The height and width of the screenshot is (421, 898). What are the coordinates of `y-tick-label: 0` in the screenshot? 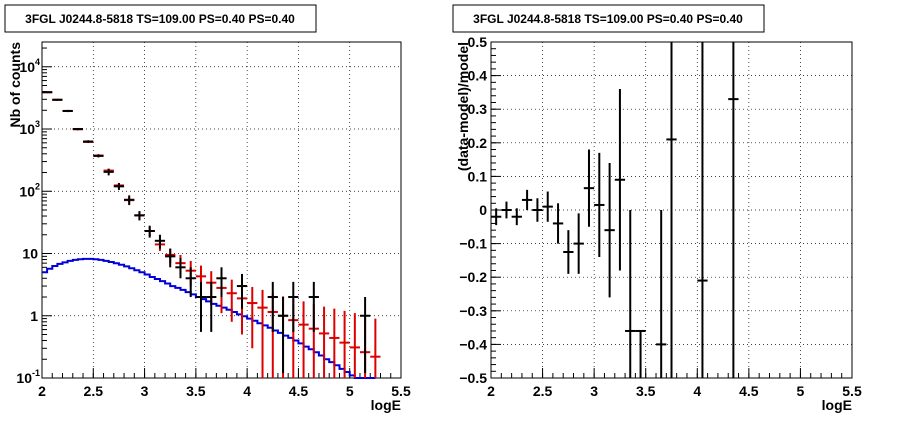 It's located at (483, 210).